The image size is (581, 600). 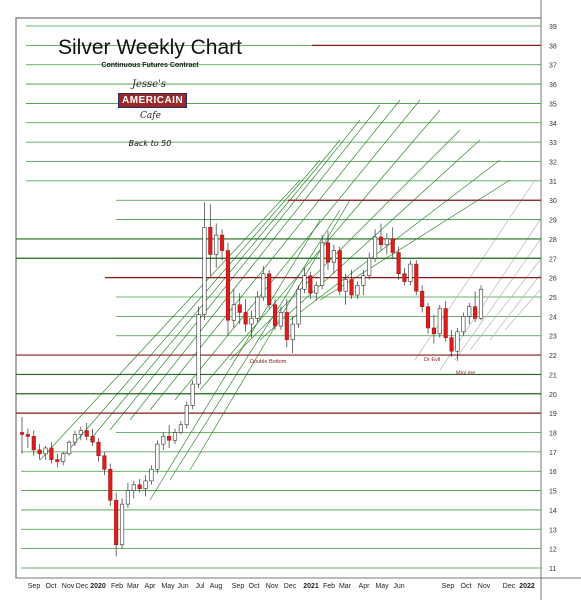 What do you see at coordinates (553, 85) in the screenshot?
I see `y-tick-label: 36` at bounding box center [553, 85].